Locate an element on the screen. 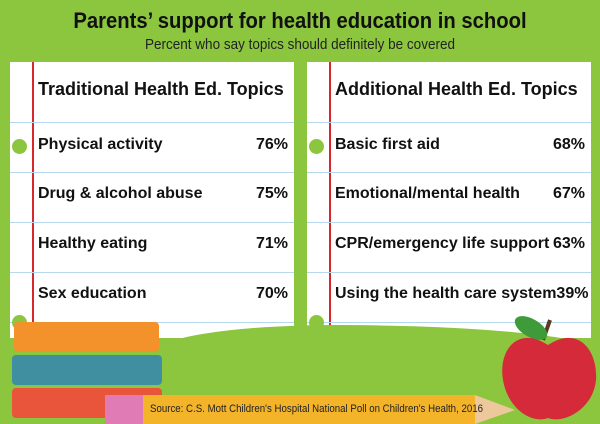  card-heading: Traditional Health Ed. Topics is located at coordinates (161, 89).